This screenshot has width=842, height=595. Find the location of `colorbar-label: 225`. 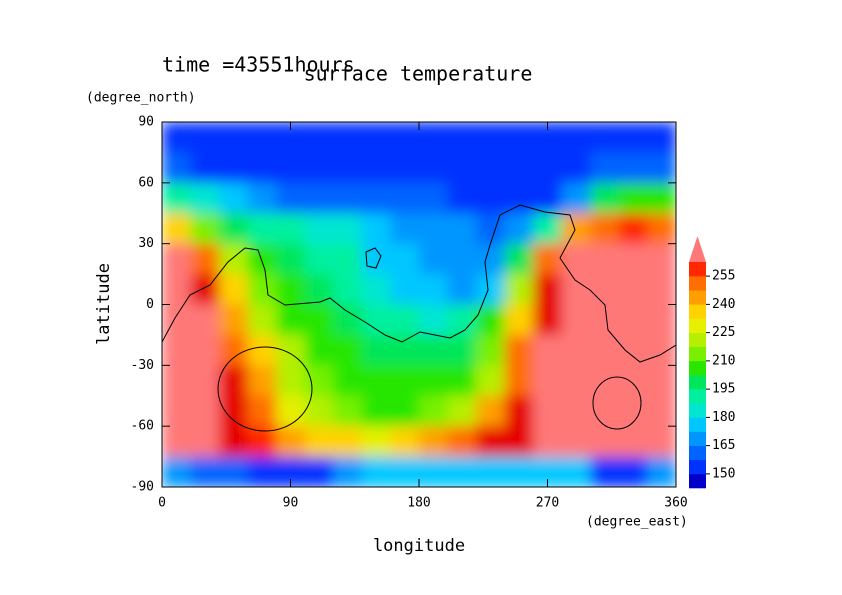

colorbar-label: 225 is located at coordinates (723, 332).